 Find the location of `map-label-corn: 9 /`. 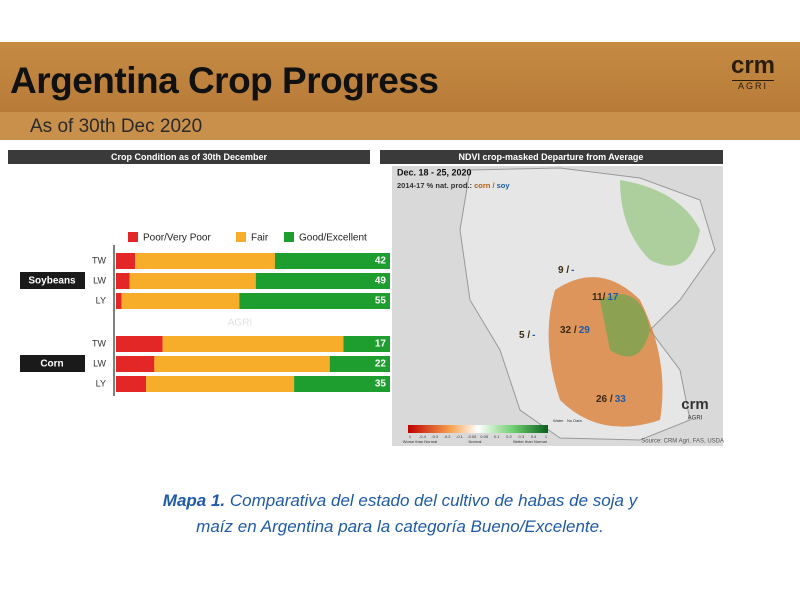

map-label-corn: 9 / is located at coordinates (563, 270).